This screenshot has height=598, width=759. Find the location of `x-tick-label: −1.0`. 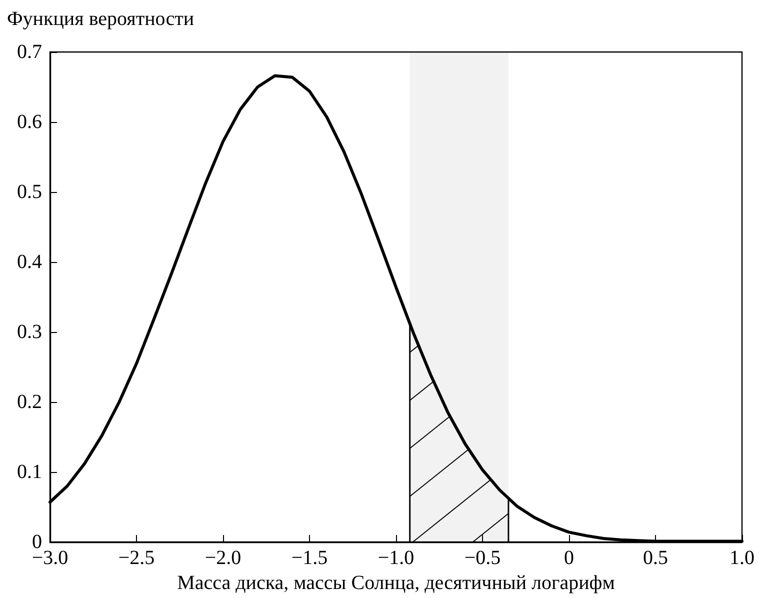

x-tick-label: −1.0 is located at coordinates (396, 558).